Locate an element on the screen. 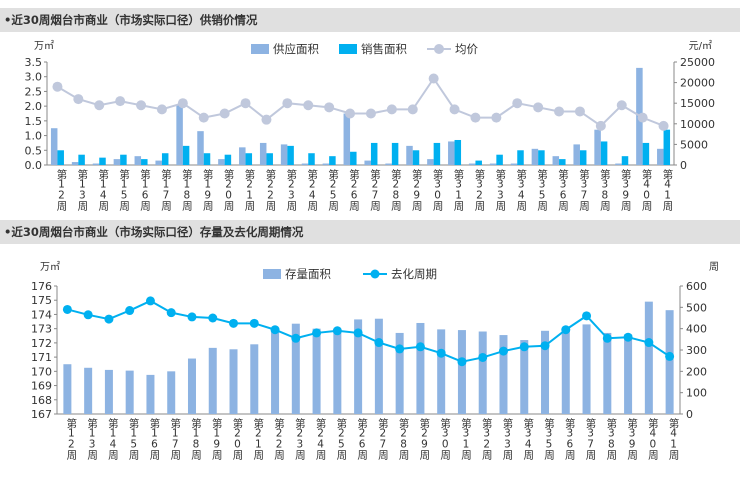 The image size is (740, 477). y-tick-label-right: 0 is located at coordinates (683, 165).